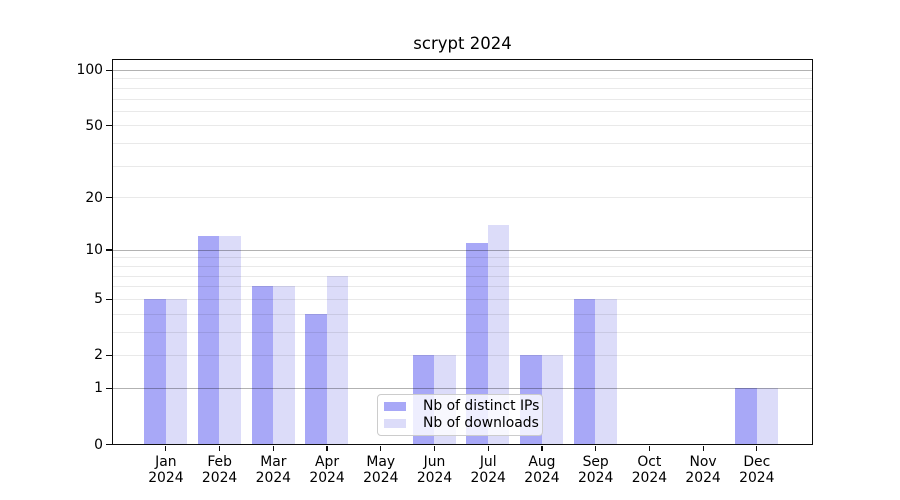 Image resolution: width=900 pixels, height=500 pixels. I want to click on x-tick-mark-jul, so click(488, 448).